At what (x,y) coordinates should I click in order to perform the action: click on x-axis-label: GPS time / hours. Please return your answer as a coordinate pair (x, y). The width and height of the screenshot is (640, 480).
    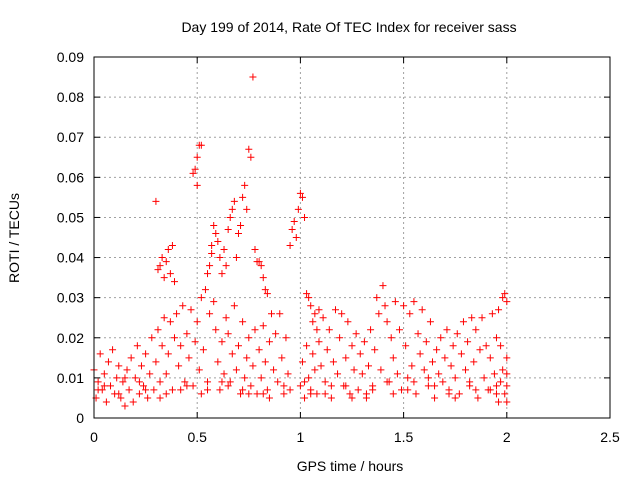
    Looking at the image, I should click on (350, 466).